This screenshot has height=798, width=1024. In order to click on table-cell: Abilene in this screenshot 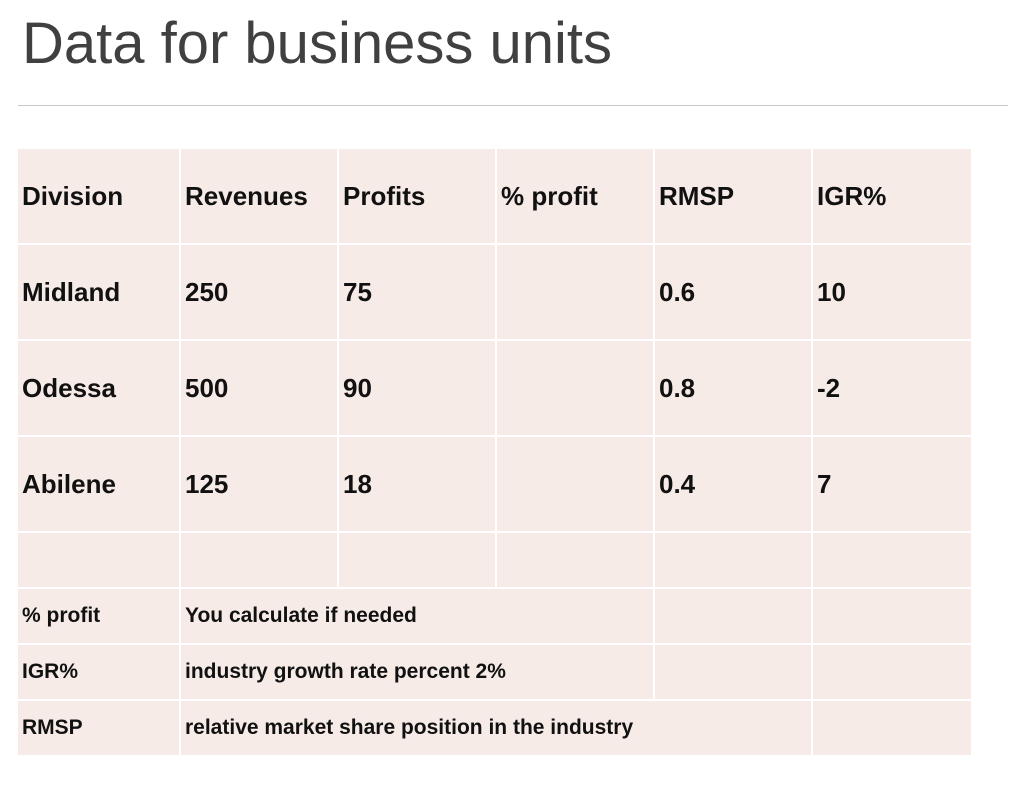, I will do `click(99, 484)`.